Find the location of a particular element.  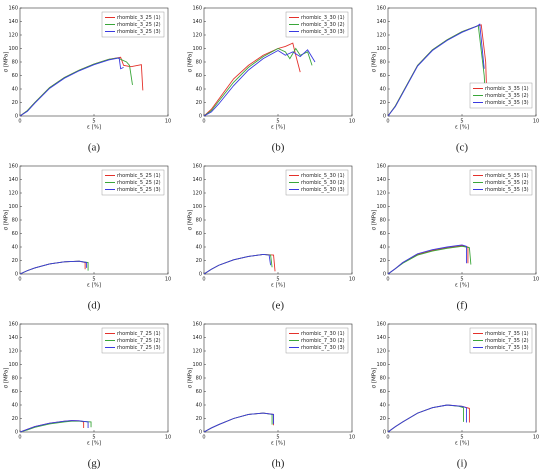

legend-label: rhombic_7_25 (2) is located at coordinates (139, 341).